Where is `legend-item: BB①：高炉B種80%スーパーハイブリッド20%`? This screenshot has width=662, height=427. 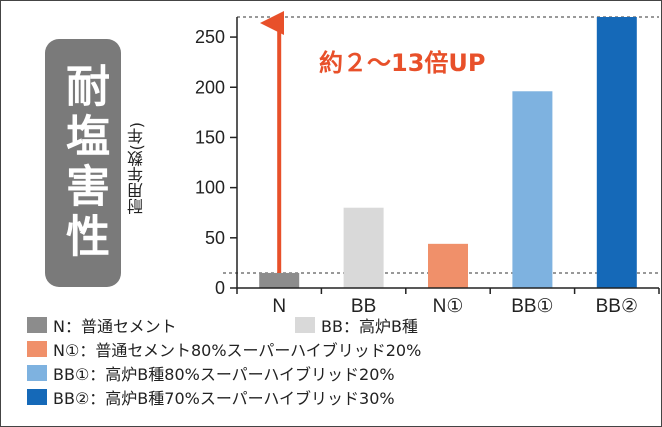
legend-item: BB①：高炉B種80%スーパーハイブリッド20% is located at coordinates (211, 373).